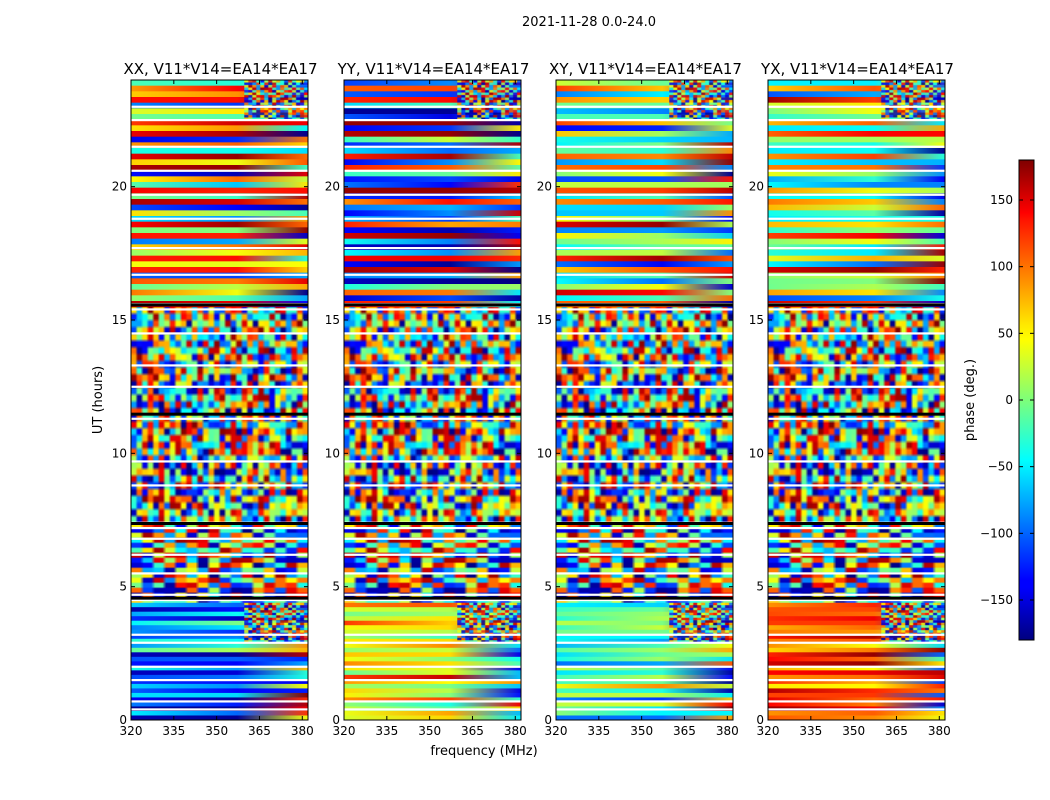 The width and height of the screenshot is (1050, 800). What do you see at coordinates (768, 731) in the screenshot?
I see `x-tick-label: 320` at bounding box center [768, 731].